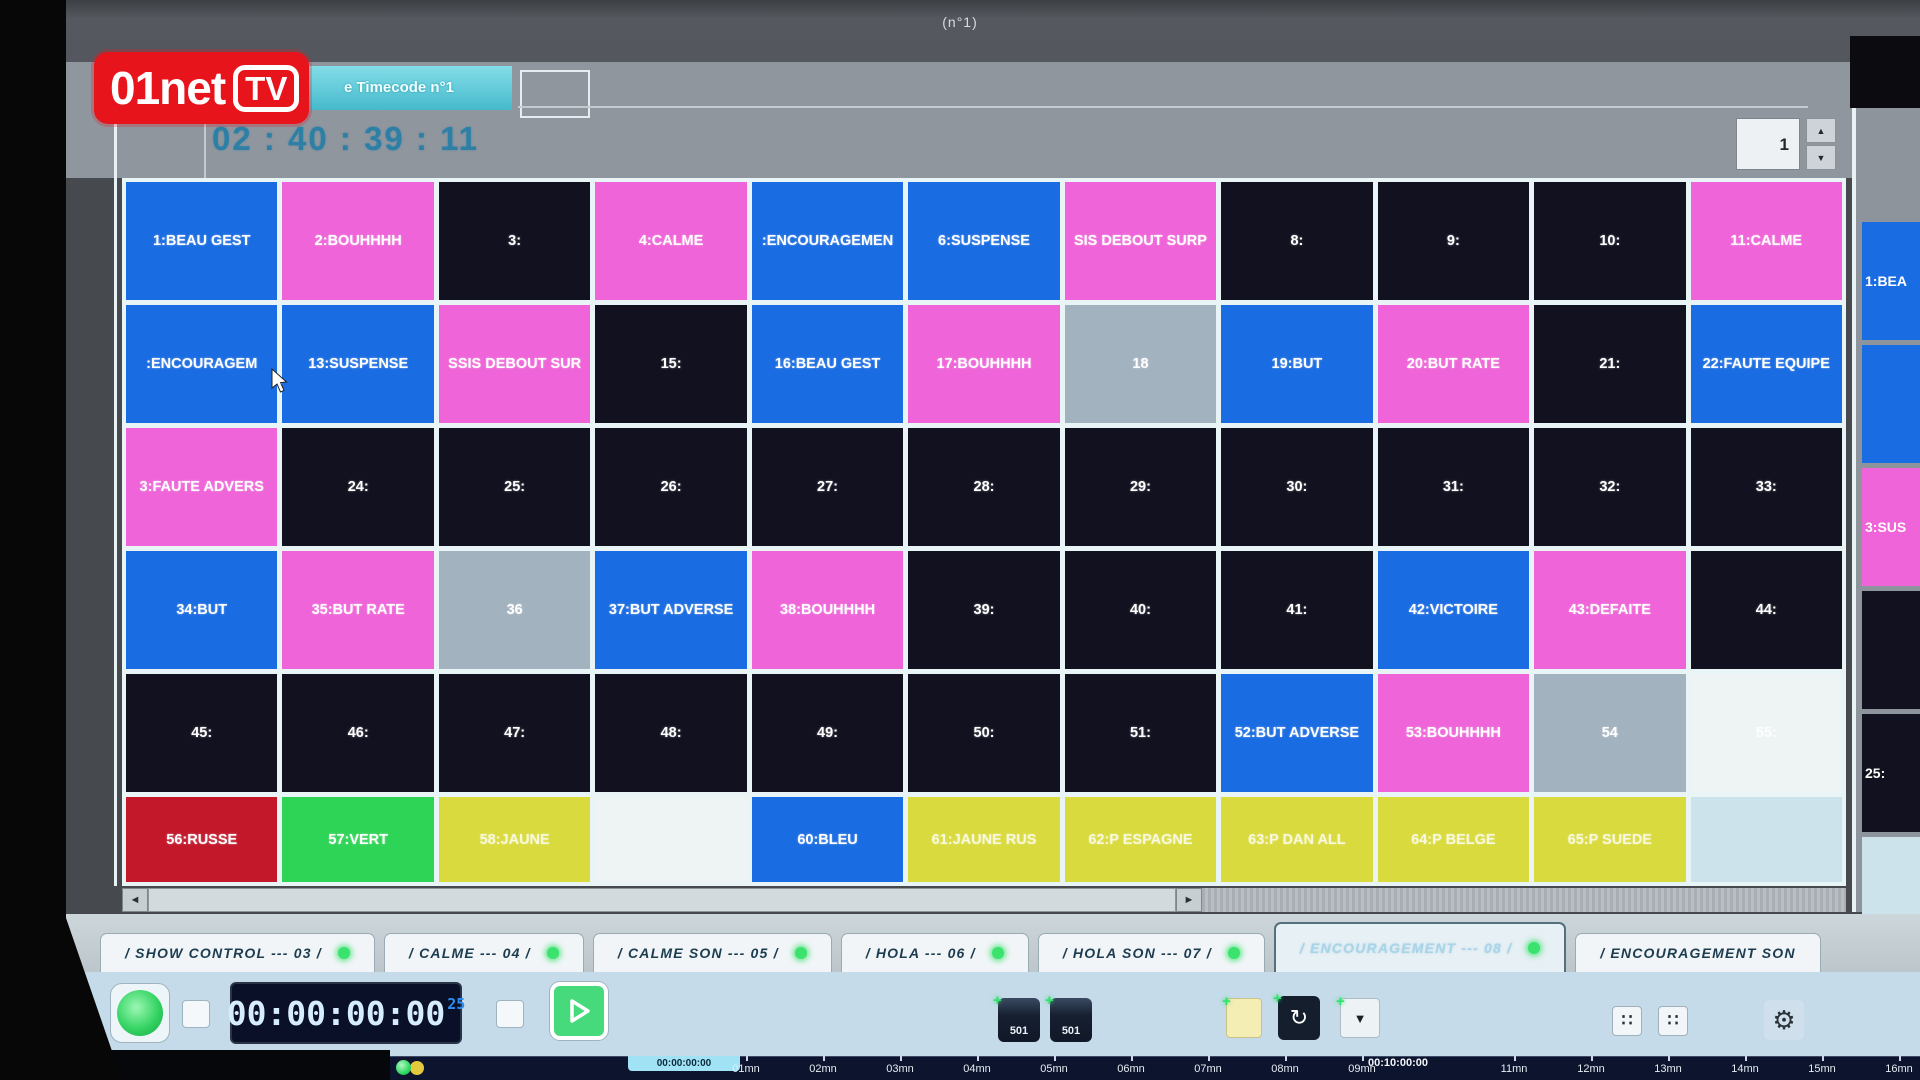 The width and height of the screenshot is (1920, 1080). What do you see at coordinates (671, 364) in the screenshot?
I see `grid-cell-r2-c4: 15:` at bounding box center [671, 364].